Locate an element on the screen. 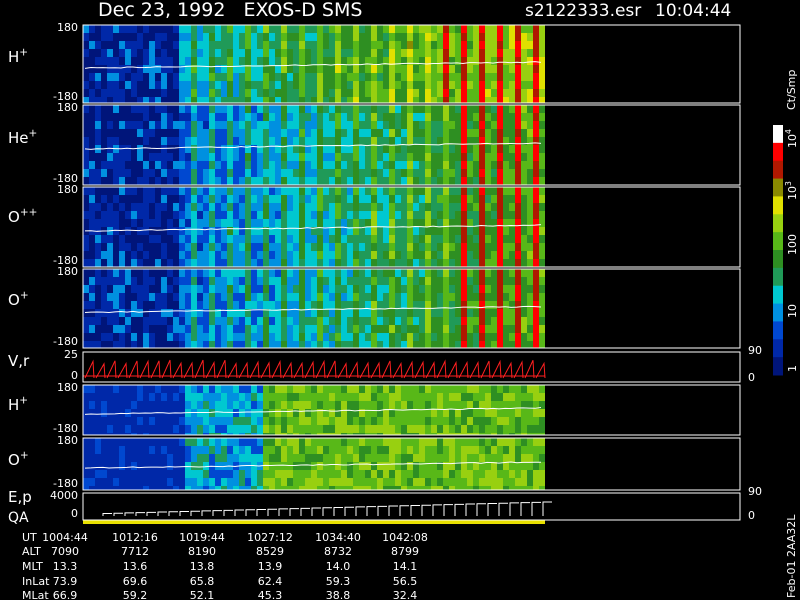 The width and height of the screenshot is (800, 600). panel is located at coordinates (411, 410).